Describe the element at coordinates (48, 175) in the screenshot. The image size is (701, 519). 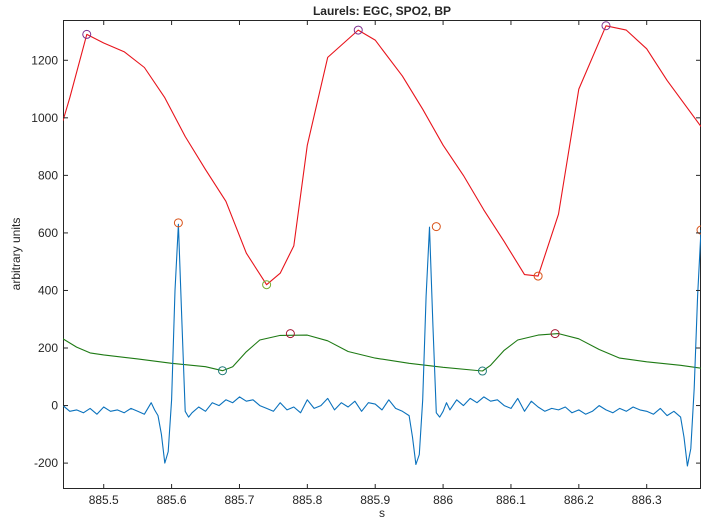
I see `y-tick-label: 800` at that location.